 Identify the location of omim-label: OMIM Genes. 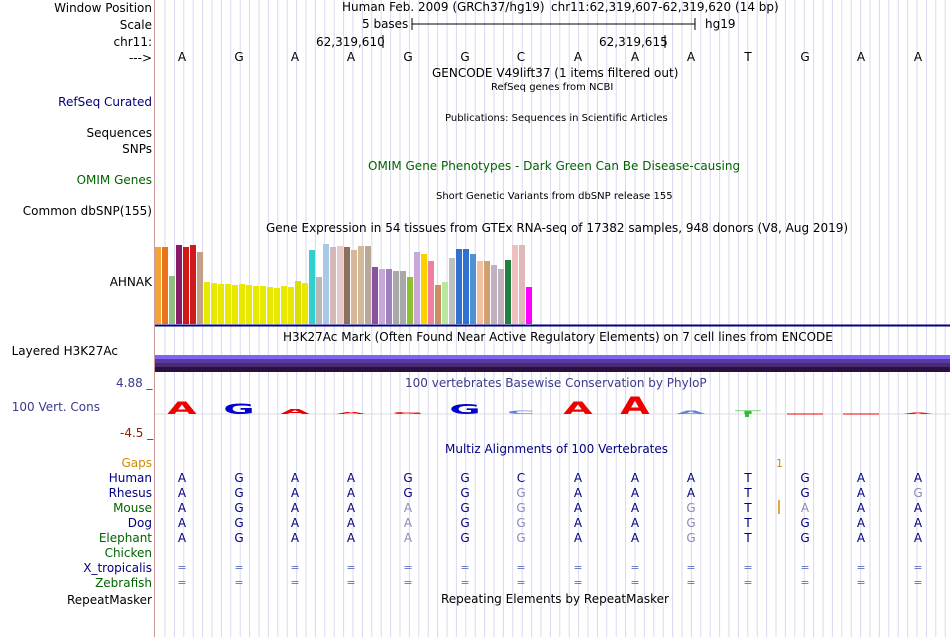
(114, 180).